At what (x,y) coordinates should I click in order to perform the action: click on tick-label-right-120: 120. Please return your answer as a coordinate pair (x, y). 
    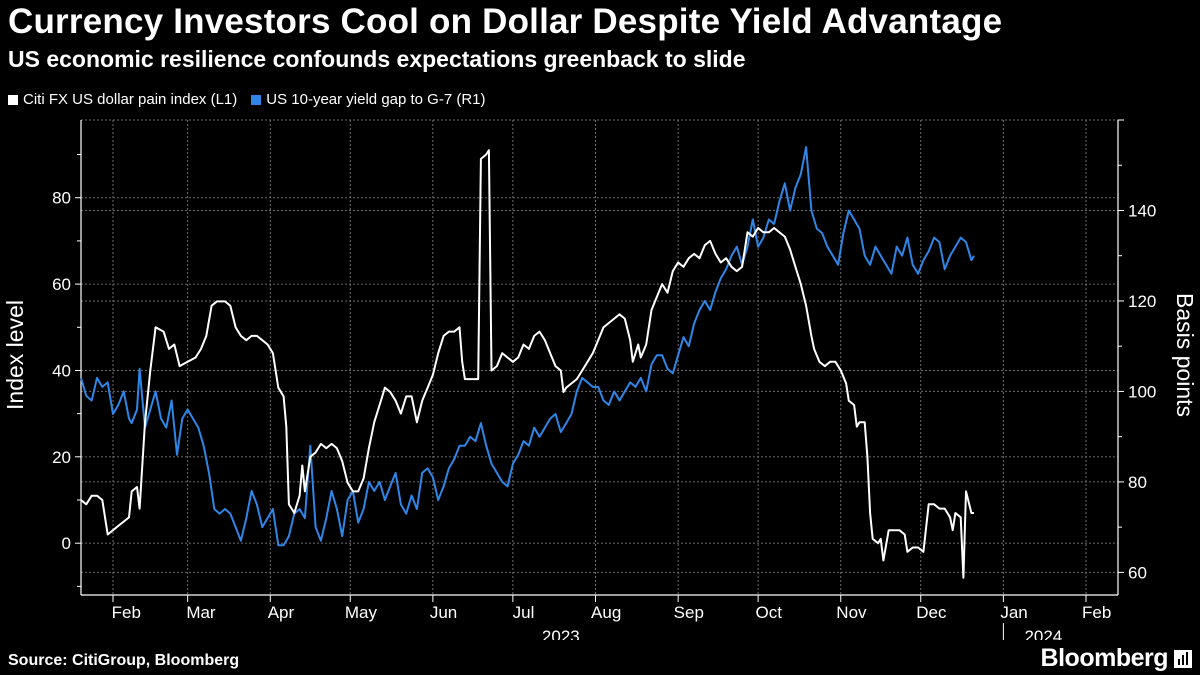
    Looking at the image, I should click on (1142, 301).